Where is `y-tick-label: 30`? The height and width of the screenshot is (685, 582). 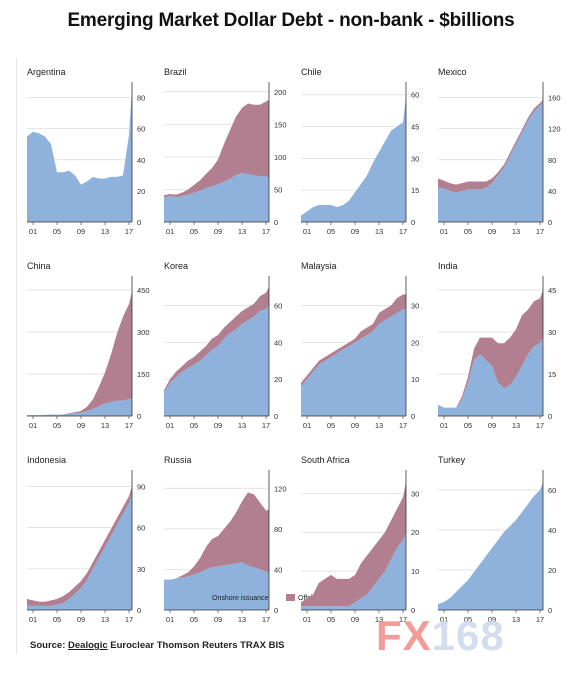 y-tick-label: 30 is located at coordinates (415, 158).